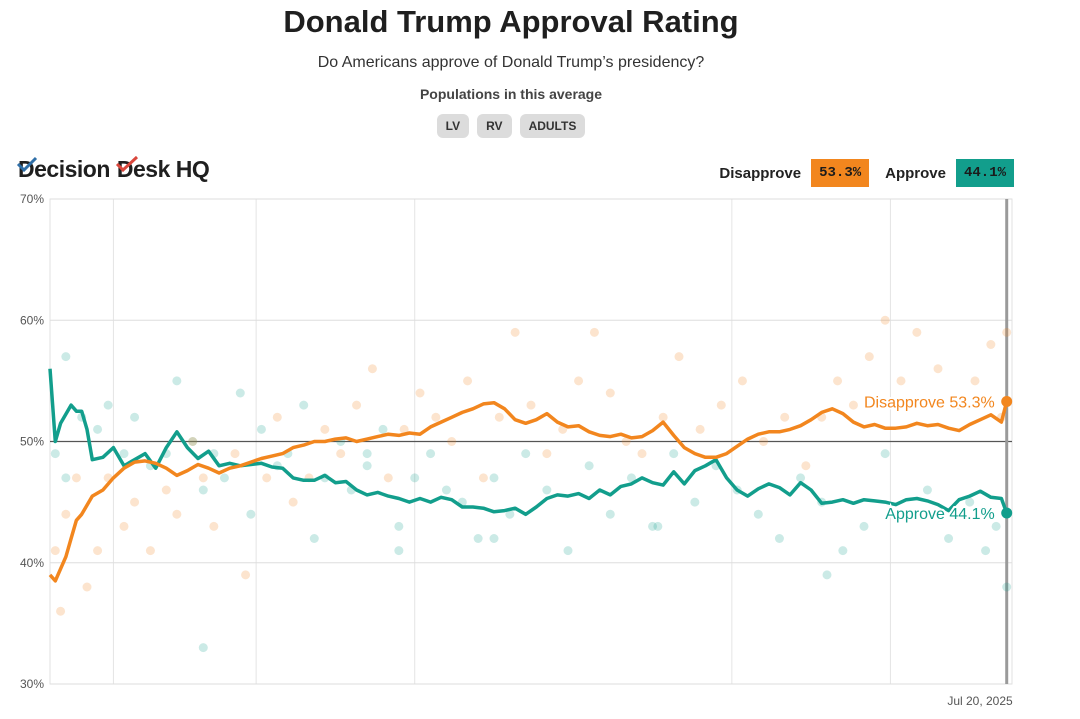  What do you see at coordinates (1007, 513) in the screenshot?
I see `approve-end-point` at bounding box center [1007, 513].